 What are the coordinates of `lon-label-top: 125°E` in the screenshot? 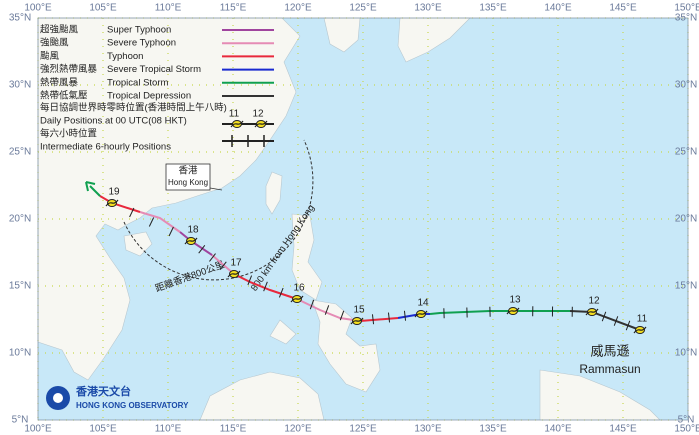 It's located at (363, 8).